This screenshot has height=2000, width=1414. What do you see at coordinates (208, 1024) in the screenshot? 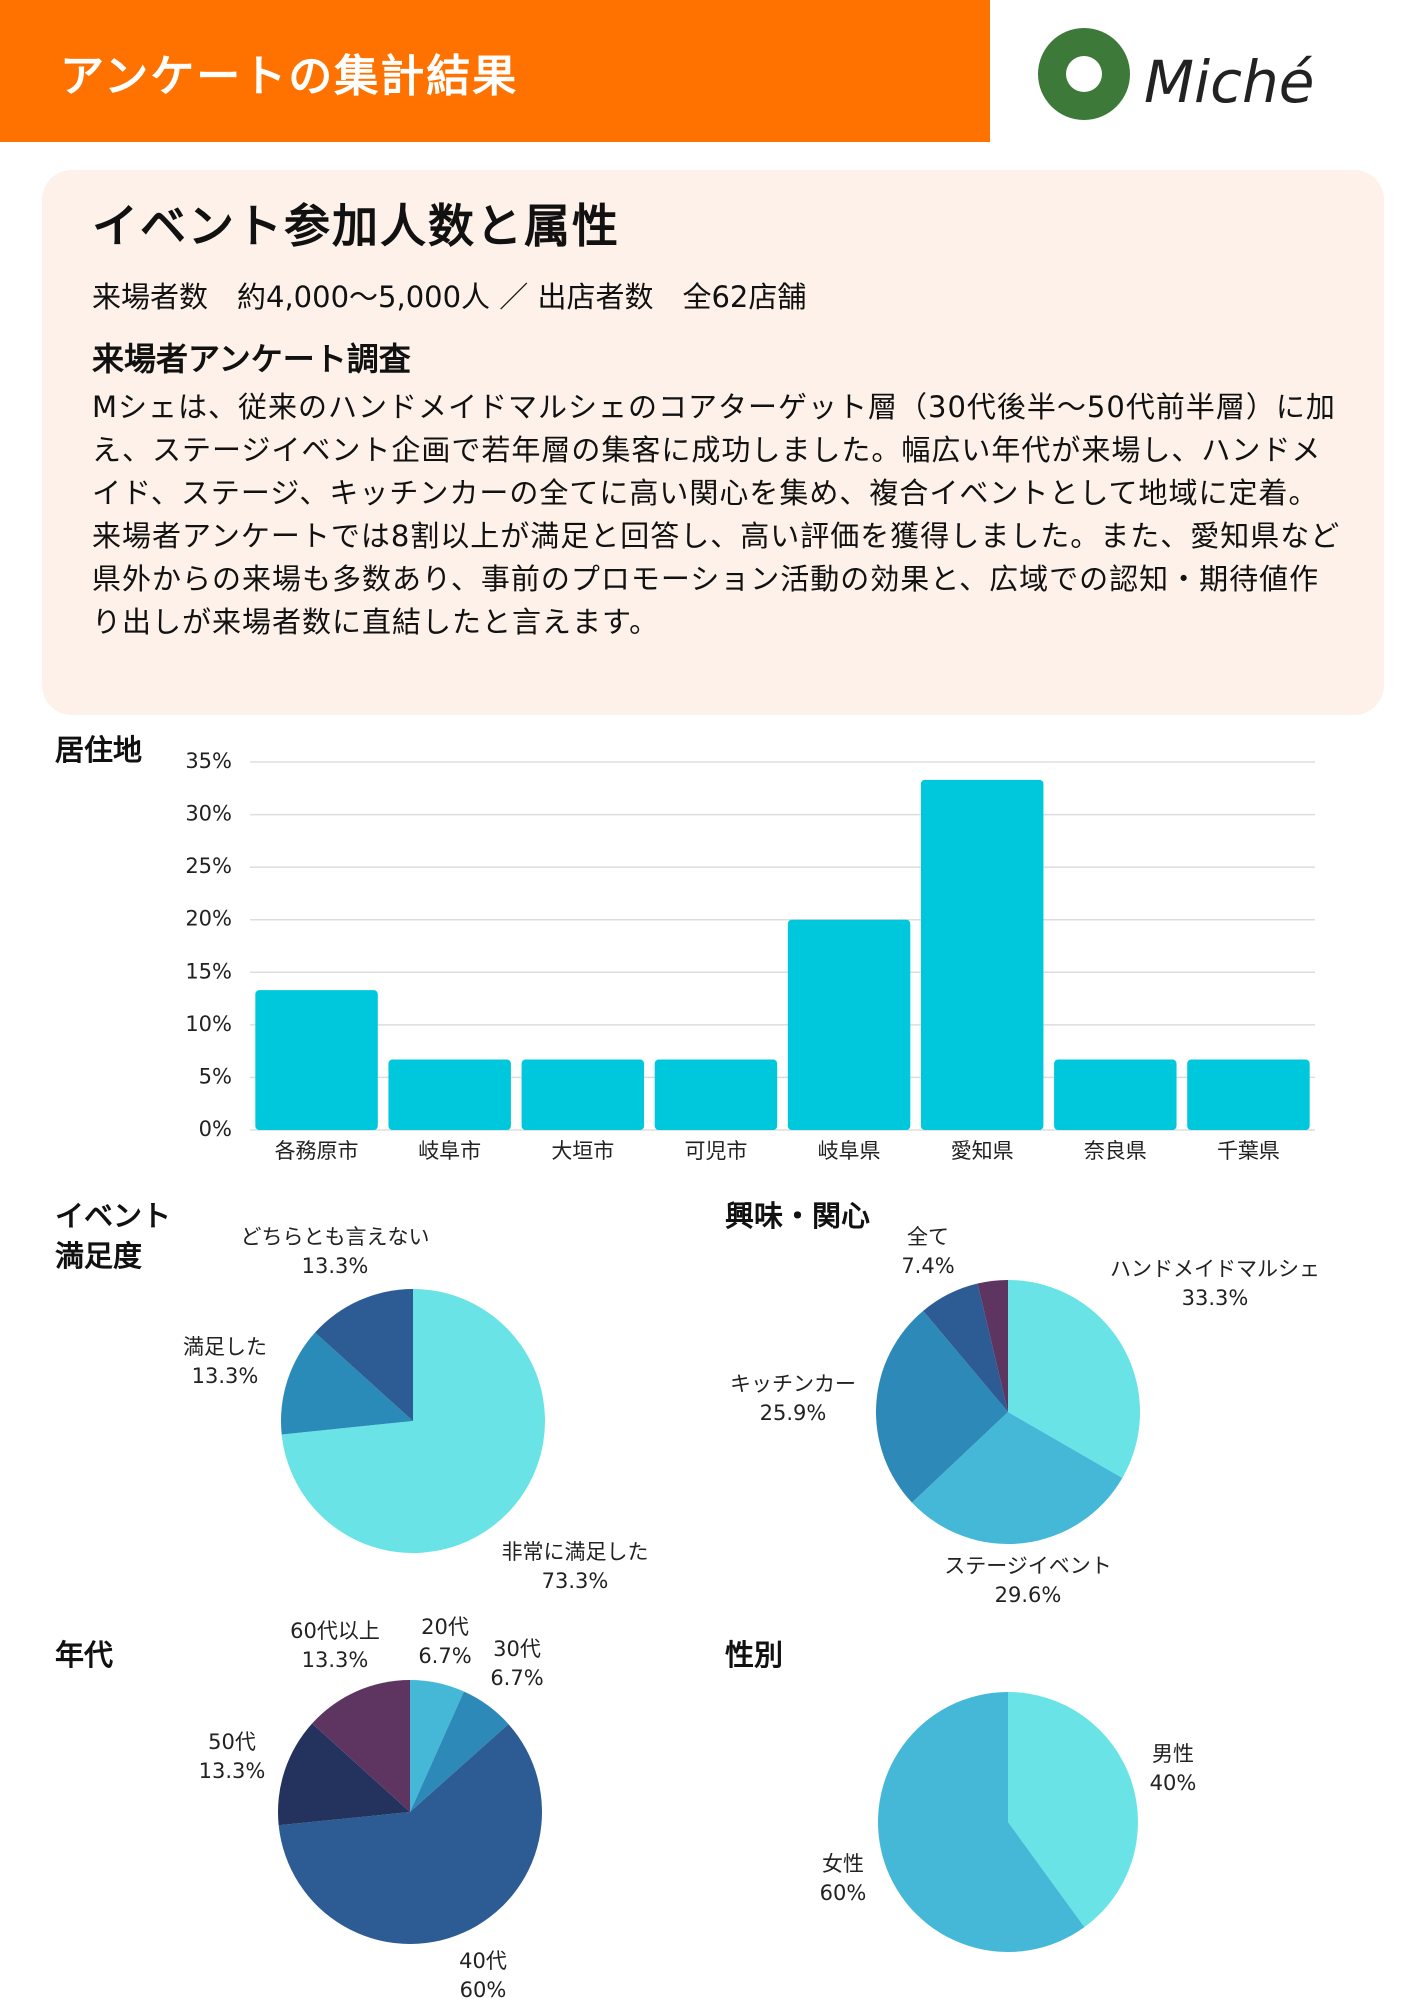
I see `y-tick-label: 10%` at bounding box center [208, 1024].